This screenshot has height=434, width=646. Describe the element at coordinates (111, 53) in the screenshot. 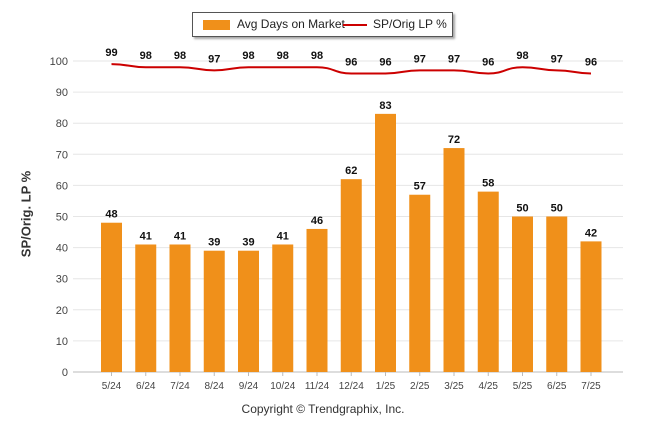

I see `line-value-label: 99` at that location.